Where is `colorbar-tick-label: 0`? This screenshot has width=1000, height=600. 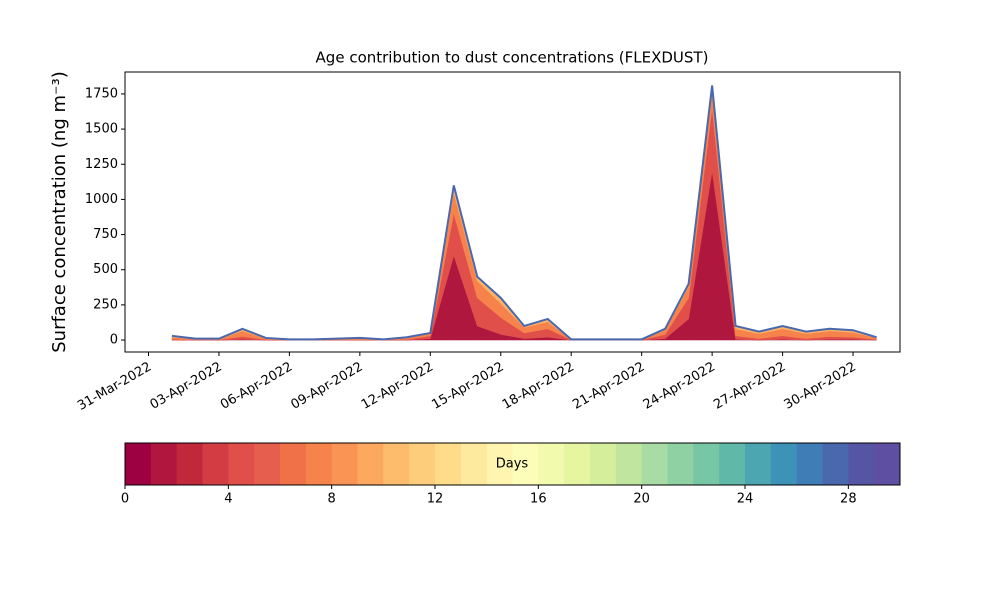 colorbar-tick-label: 0 is located at coordinates (125, 499).